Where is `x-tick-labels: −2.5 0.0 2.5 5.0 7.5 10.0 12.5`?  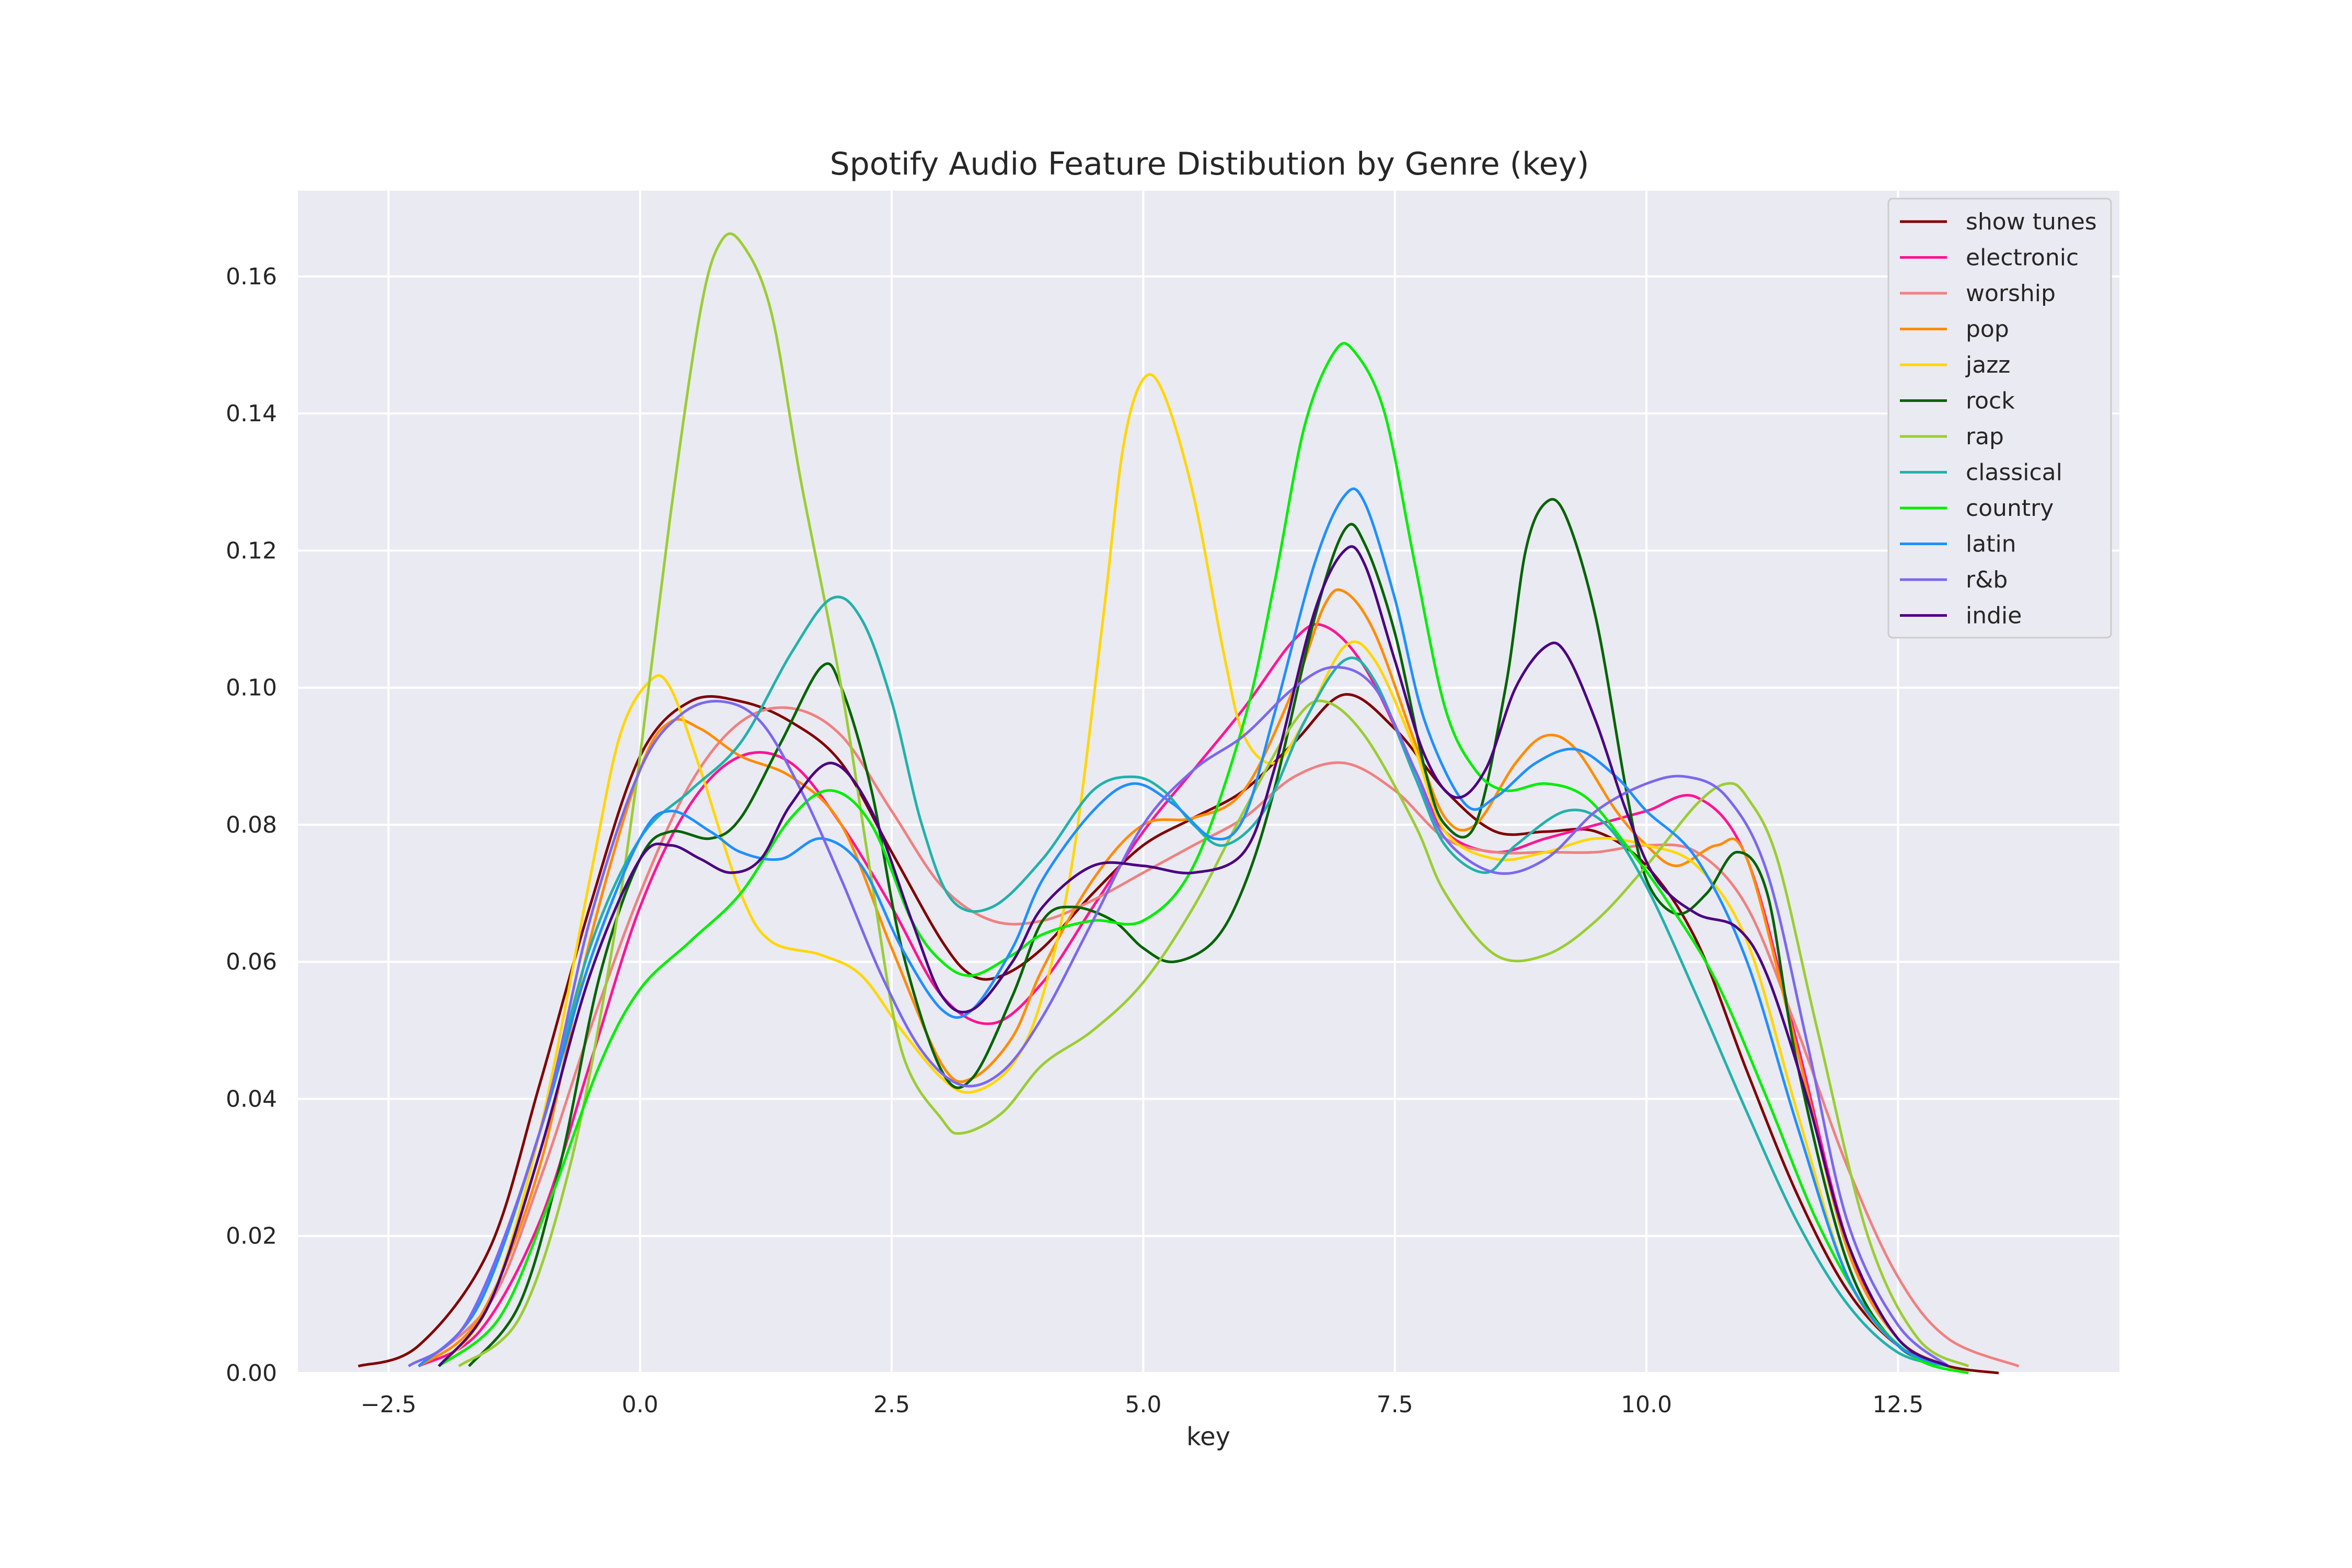 x-tick-labels: −2.5 0.0 2.5 5.0 7.5 10.0 12.5 is located at coordinates (1142, 1404).